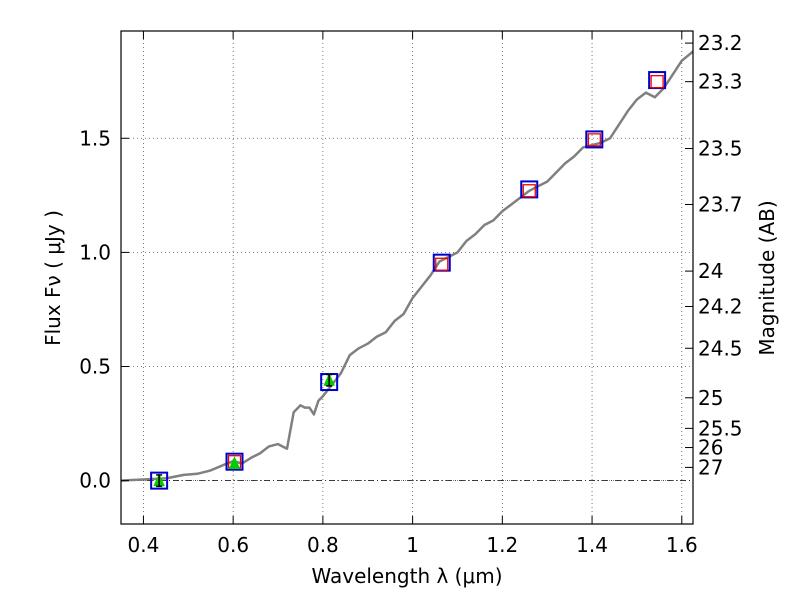  I want to click on magnitude-tick-label: 23.2, so click(720, 43).